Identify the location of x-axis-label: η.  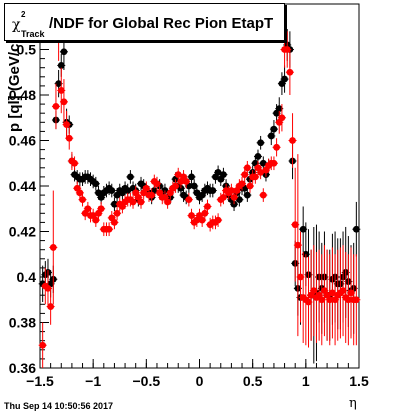
(353, 403).